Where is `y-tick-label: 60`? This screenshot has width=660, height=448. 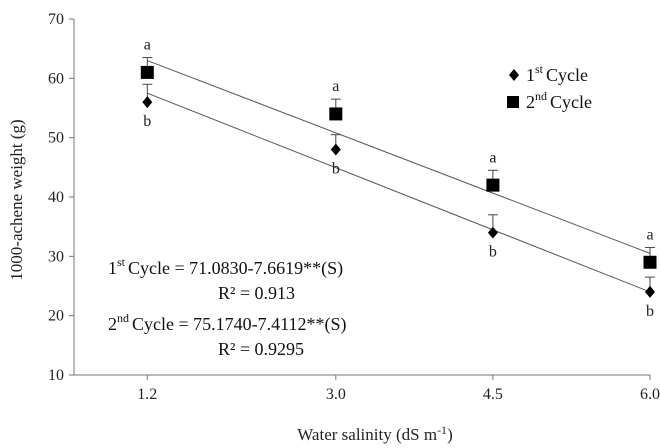 y-tick-label: 60 is located at coordinates (56, 78).